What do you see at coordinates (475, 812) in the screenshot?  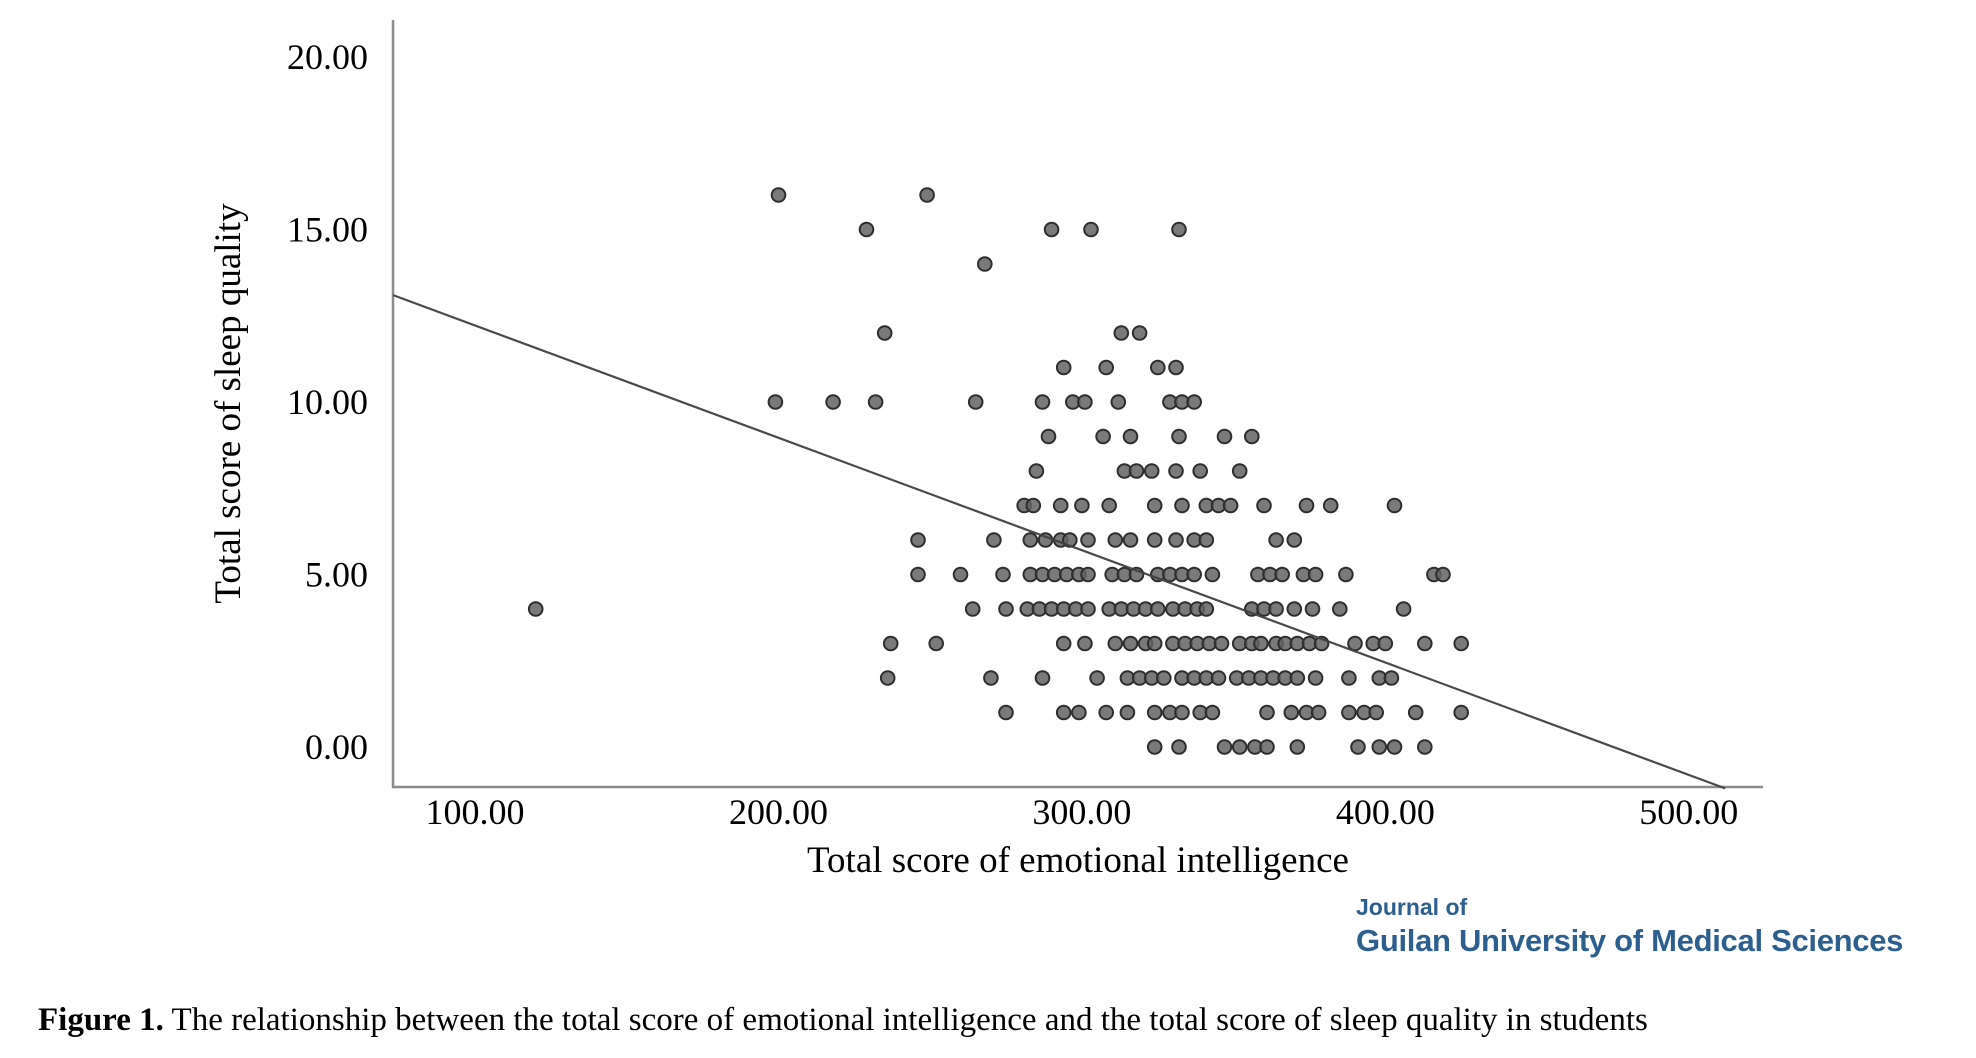 I see `x-tick-label: 100.00` at bounding box center [475, 812].